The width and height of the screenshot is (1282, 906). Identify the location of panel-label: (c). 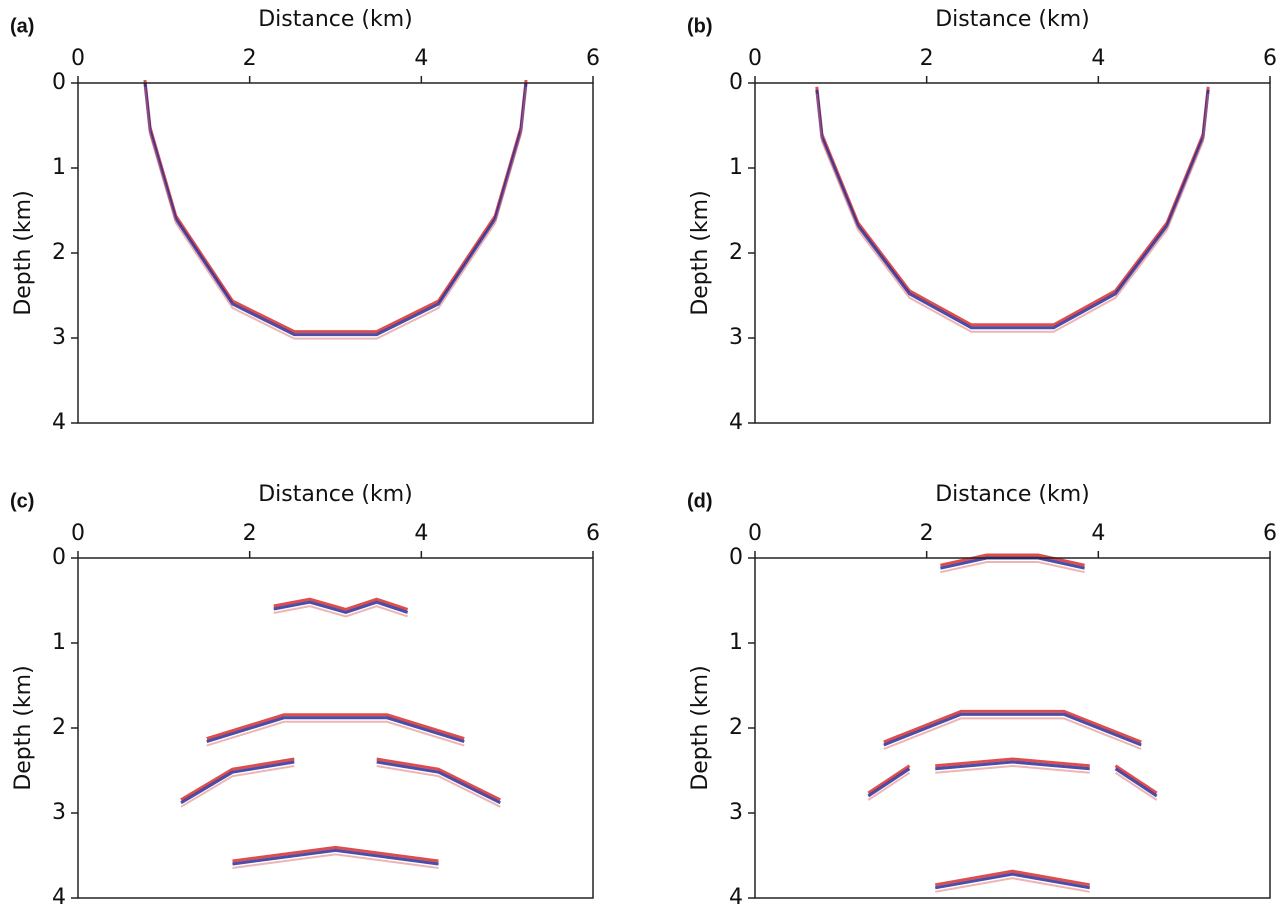
(22, 501).